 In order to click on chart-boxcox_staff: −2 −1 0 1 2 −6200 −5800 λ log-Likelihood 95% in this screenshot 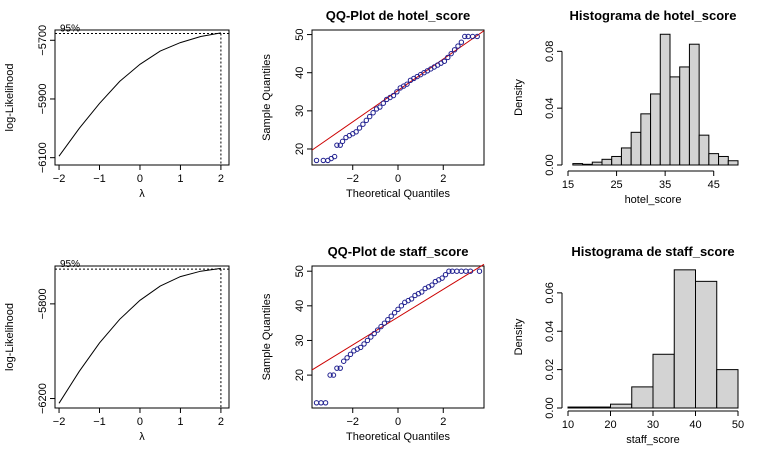, I will do `click(117, 351)`.